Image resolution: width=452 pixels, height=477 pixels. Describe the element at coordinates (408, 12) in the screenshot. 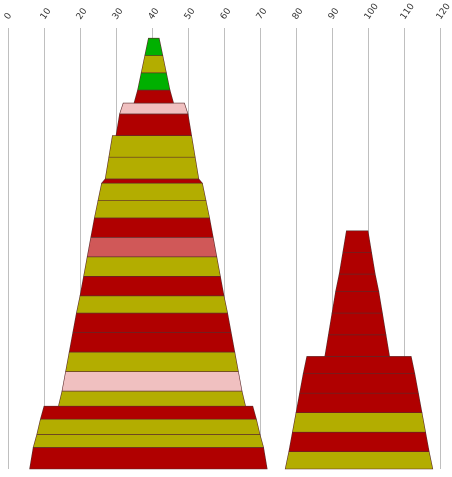

I see `x-tick-label: 110` at that location.